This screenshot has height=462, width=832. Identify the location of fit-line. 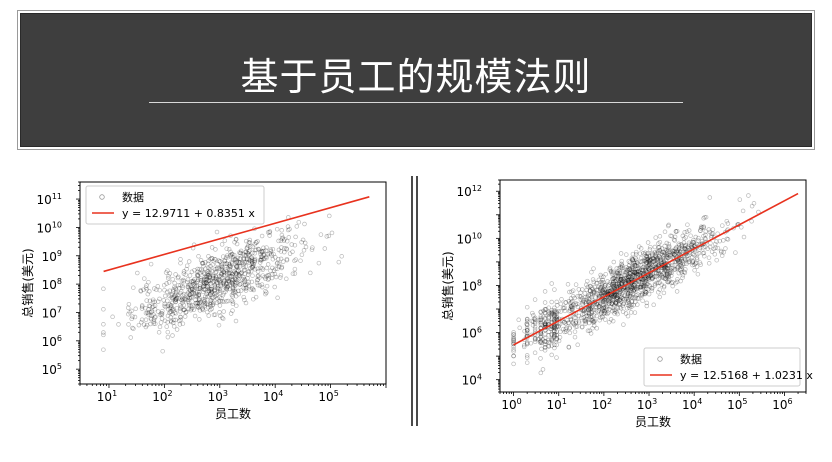
(236, 234).